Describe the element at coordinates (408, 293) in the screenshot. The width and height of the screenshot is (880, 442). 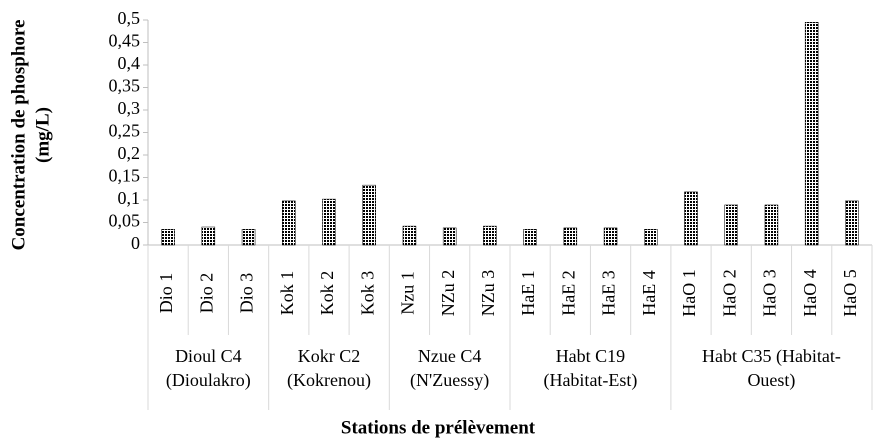
I see `x-tick-label: Nzu 1` at that location.